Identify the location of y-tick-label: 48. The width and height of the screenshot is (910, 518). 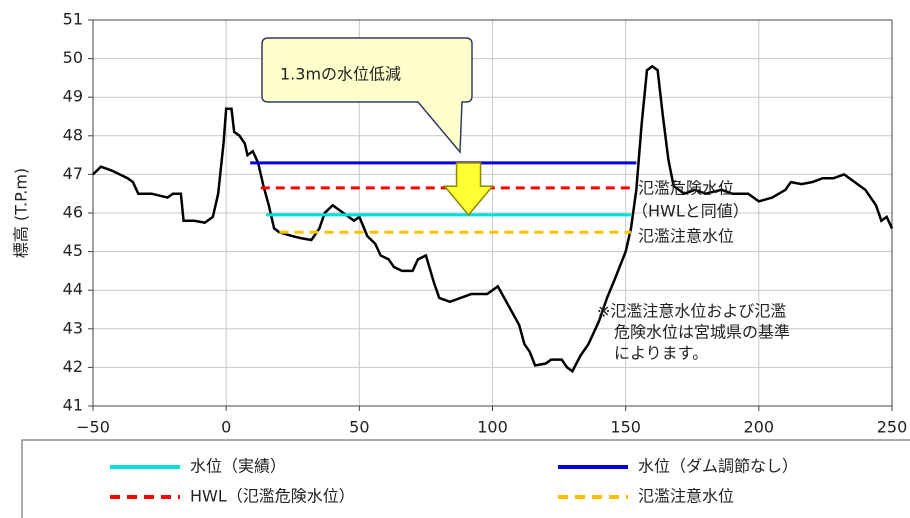
(73, 134).